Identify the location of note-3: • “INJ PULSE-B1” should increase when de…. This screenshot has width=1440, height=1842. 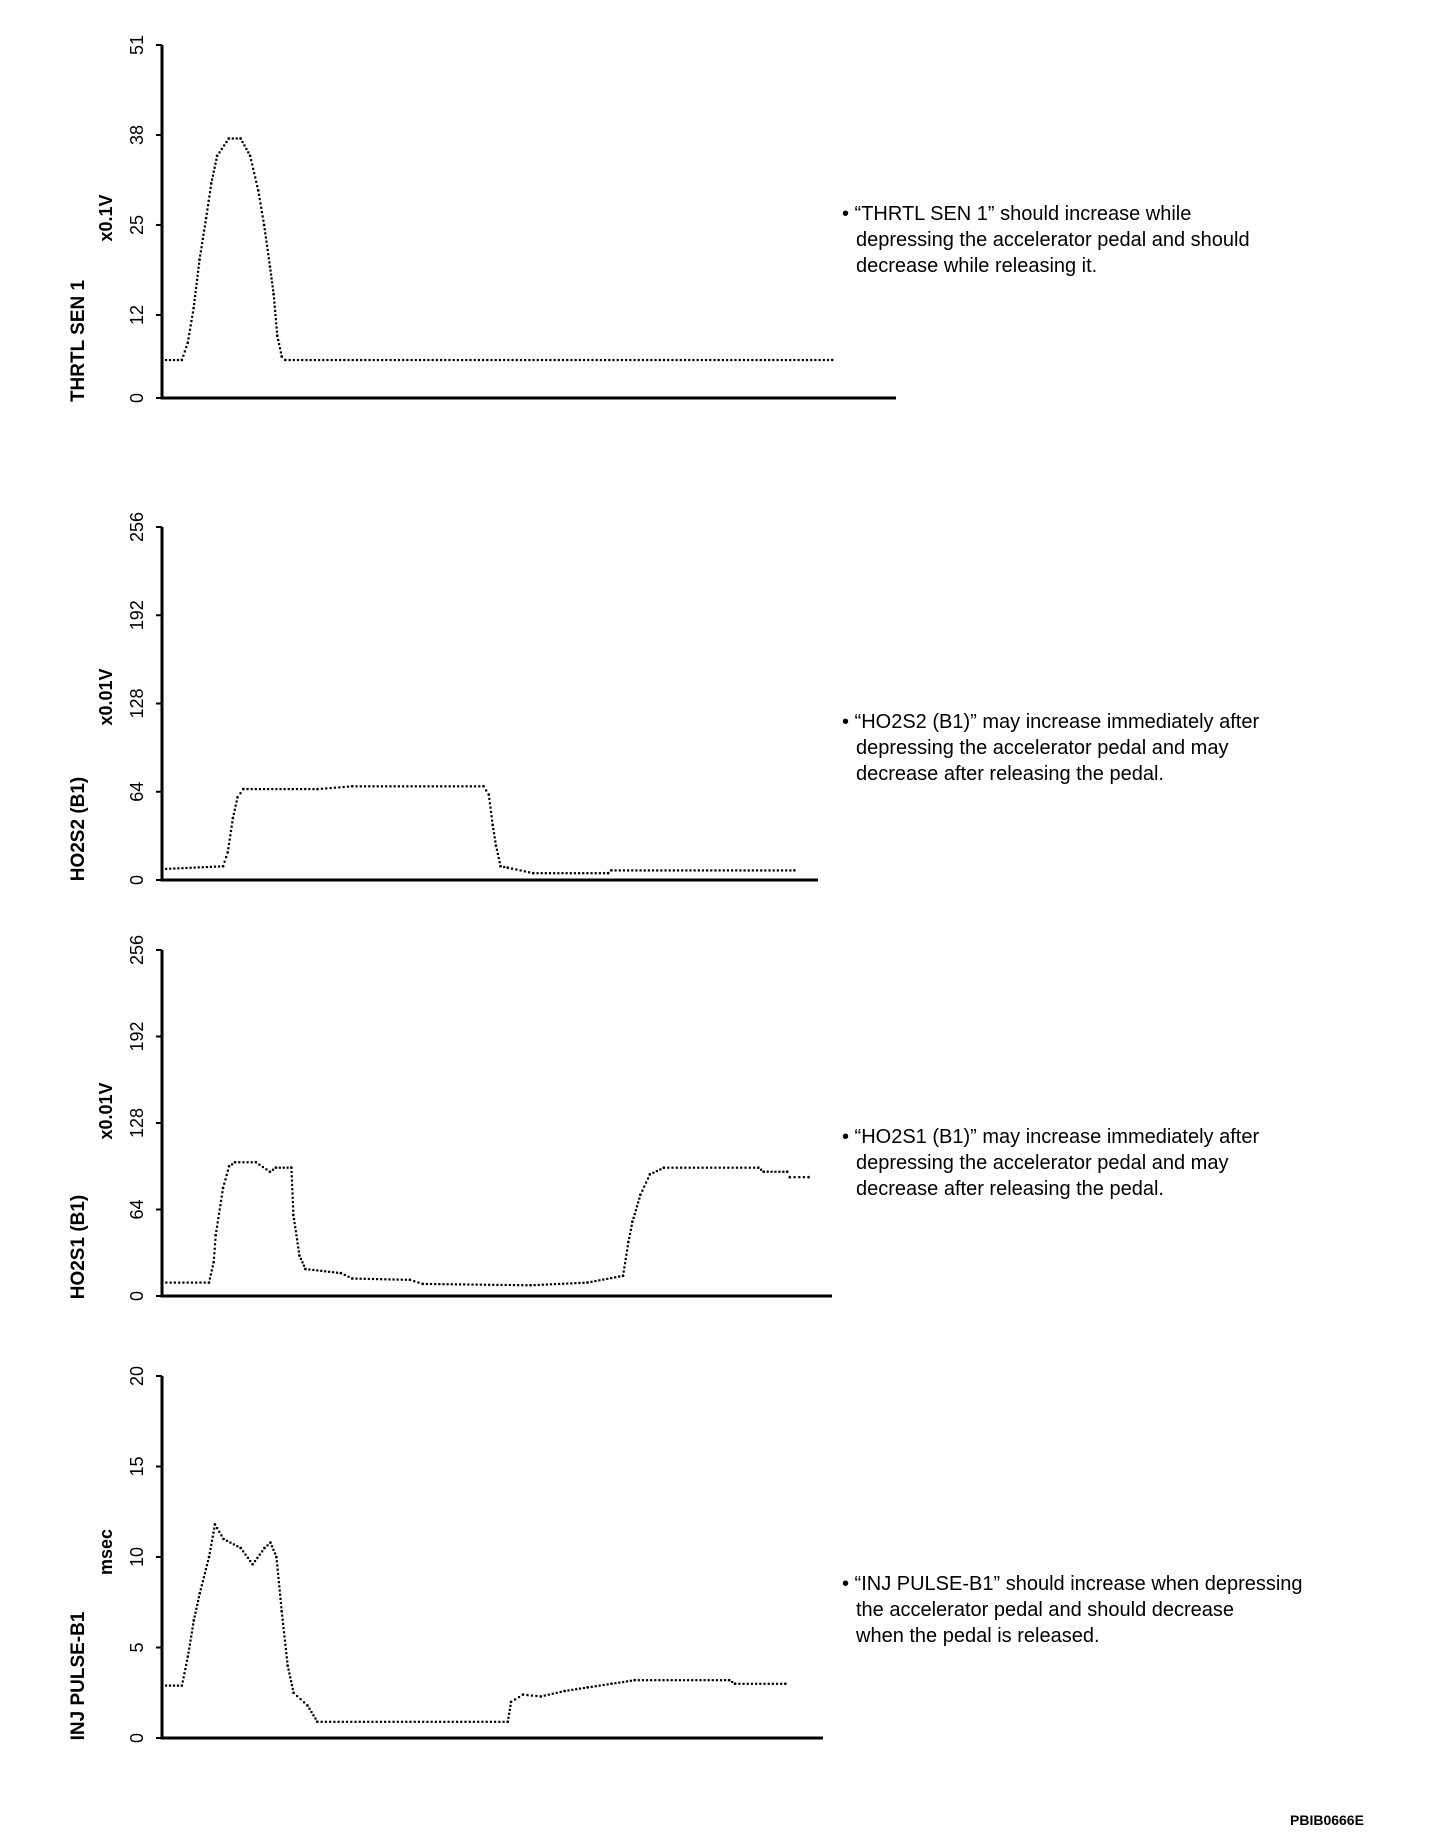
(1072, 1610).